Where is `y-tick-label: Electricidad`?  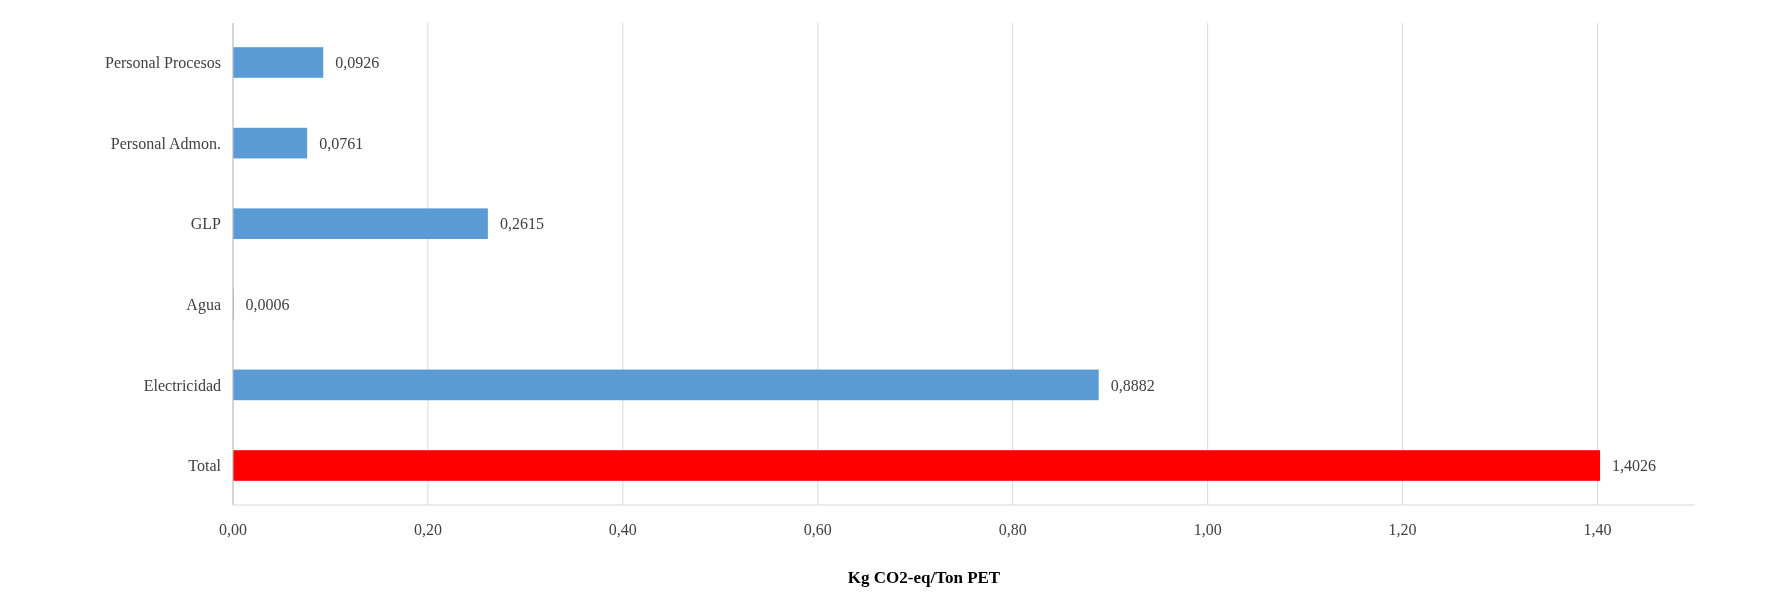
y-tick-label: Electricidad is located at coordinates (182, 385).